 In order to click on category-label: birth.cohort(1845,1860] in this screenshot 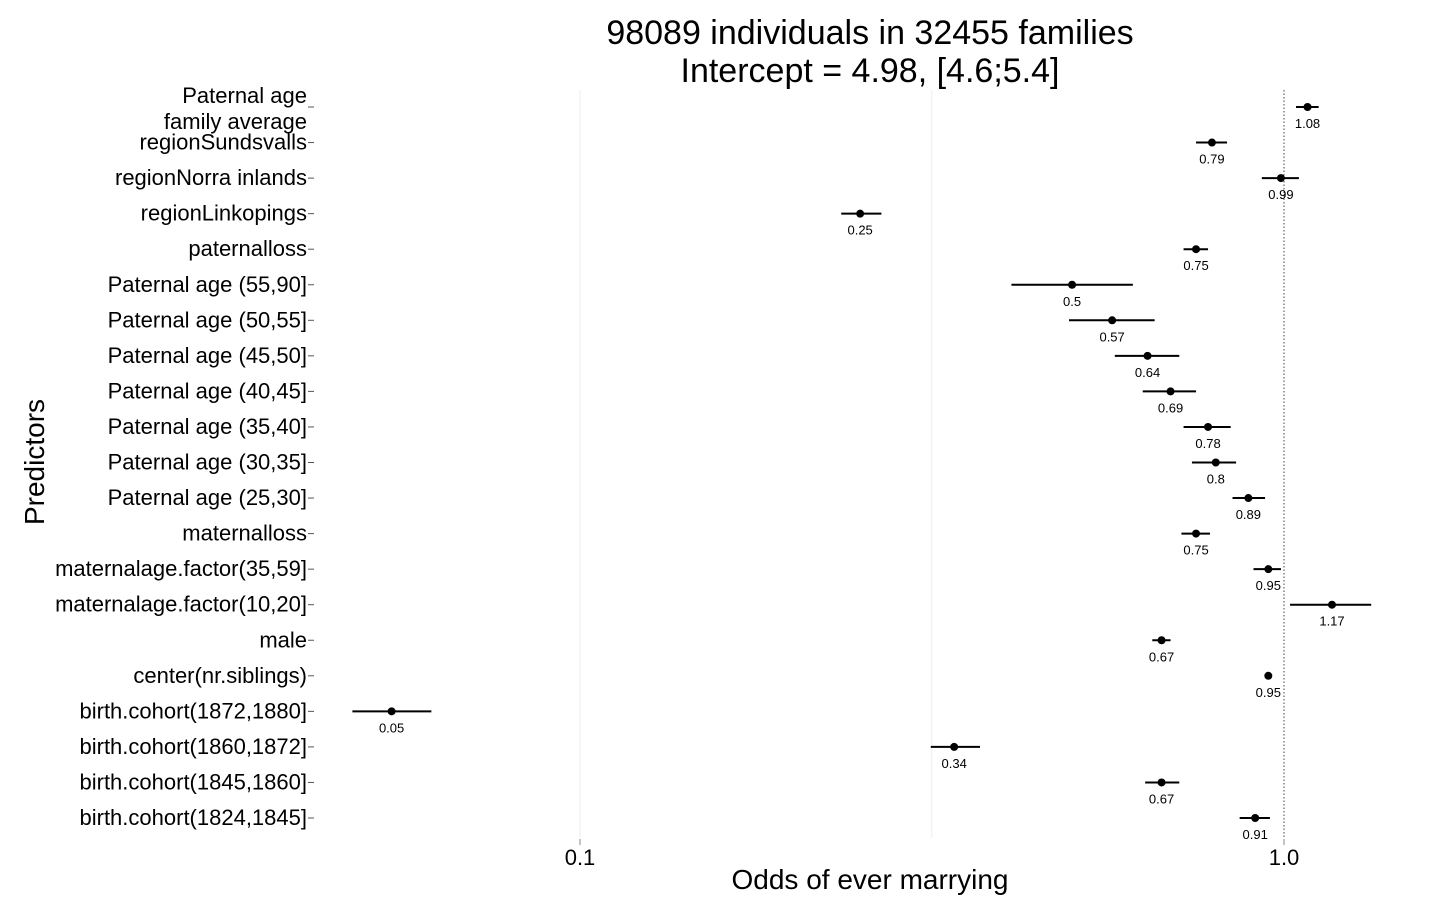, I will do `click(194, 781)`.